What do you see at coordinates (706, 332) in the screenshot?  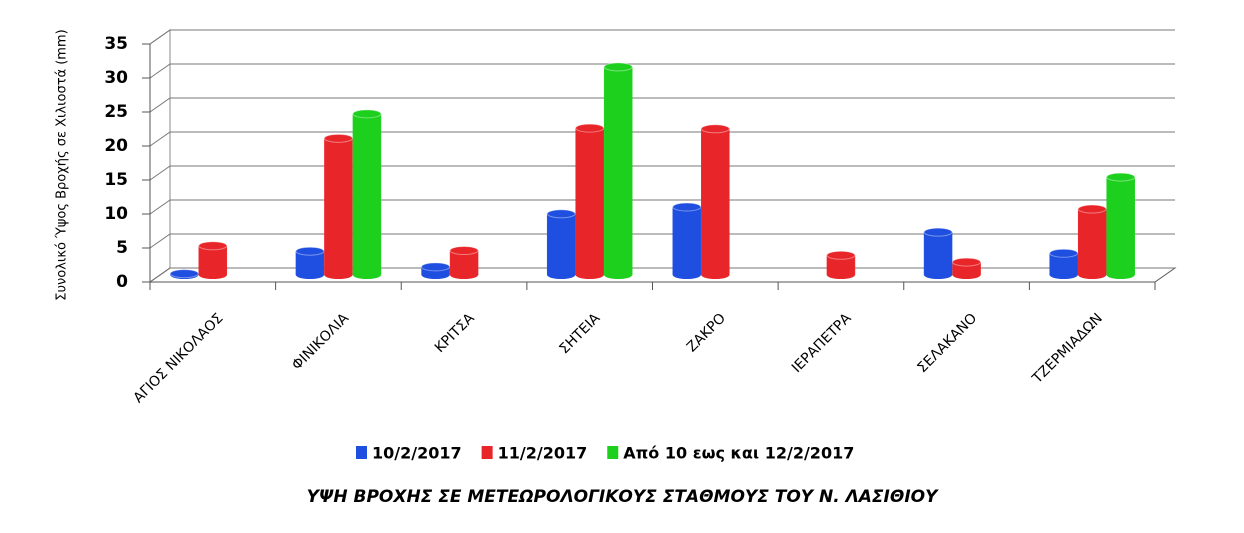 I see `x-tick-label: ΖΑΚΡΟ` at bounding box center [706, 332].